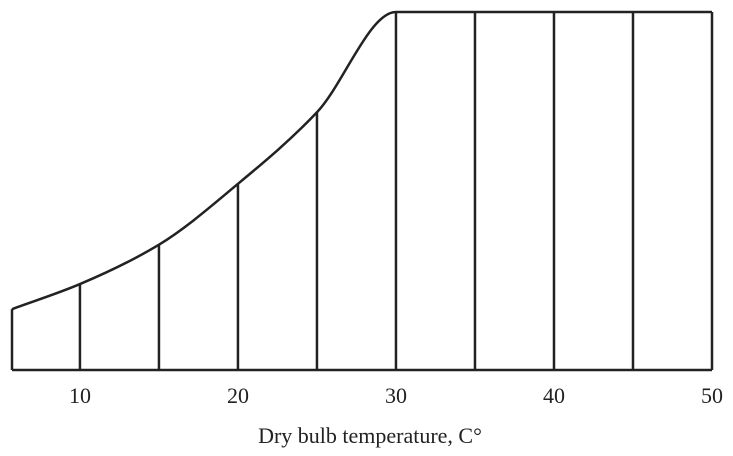 This screenshot has height=456, width=733. I want to click on x-tick-label: 50, so click(712, 395).